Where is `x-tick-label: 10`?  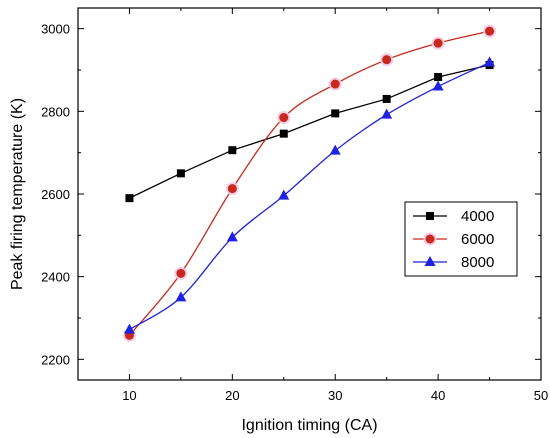
x-tick-label: 10 is located at coordinates (129, 395).